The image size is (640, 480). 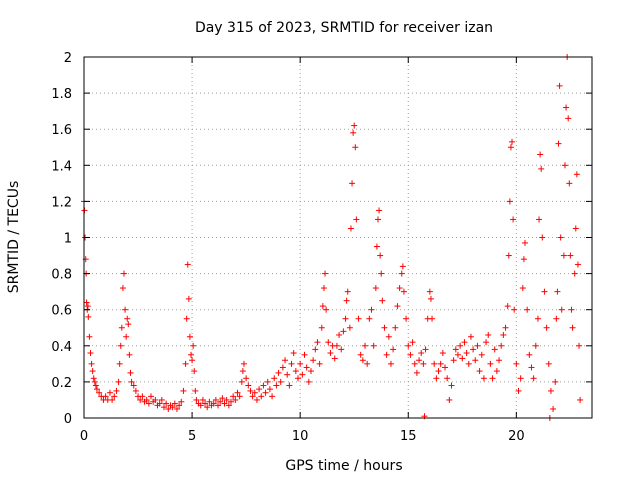 What do you see at coordinates (68, 419) in the screenshot?
I see `y-tick-label: 0` at bounding box center [68, 419].